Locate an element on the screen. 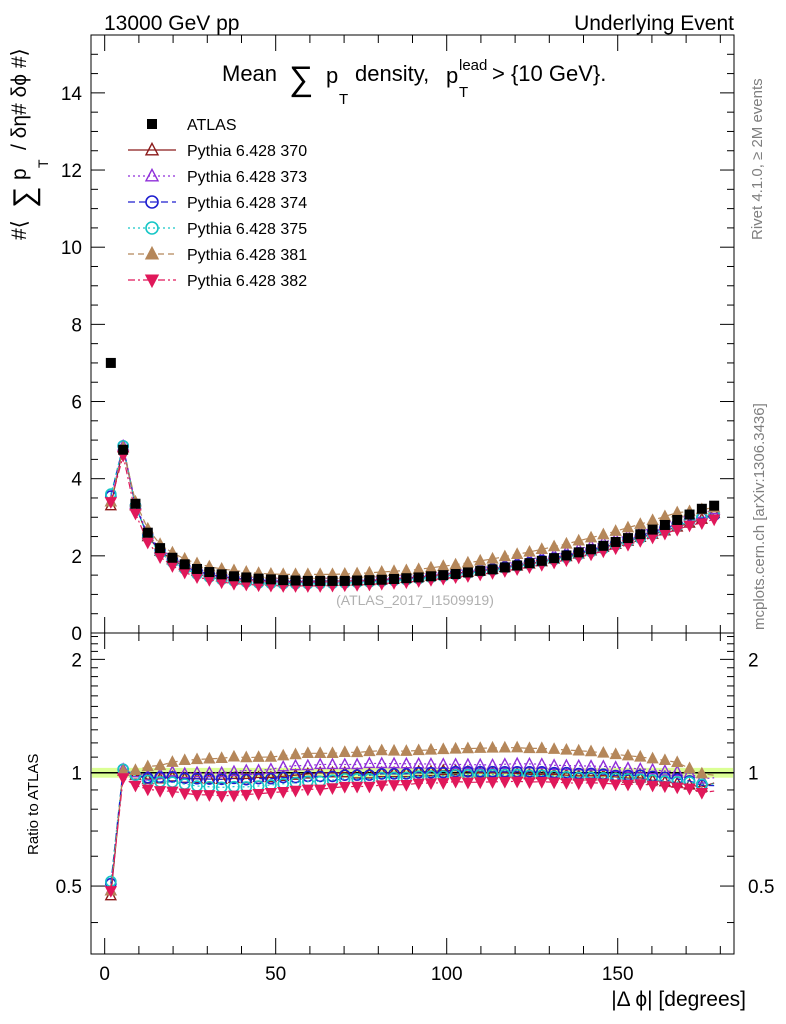 The height and width of the screenshot is (1024, 786). mcplots-label: mcplots.cern.ch [arXiv:1306.3436] is located at coordinates (759, 516).